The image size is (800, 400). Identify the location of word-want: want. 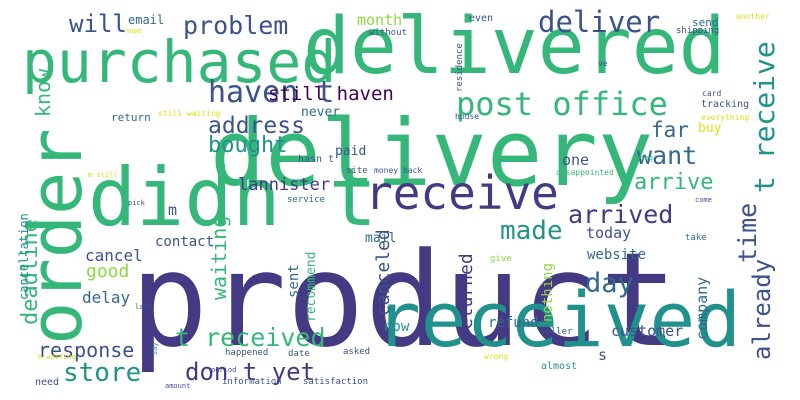
(667, 155).